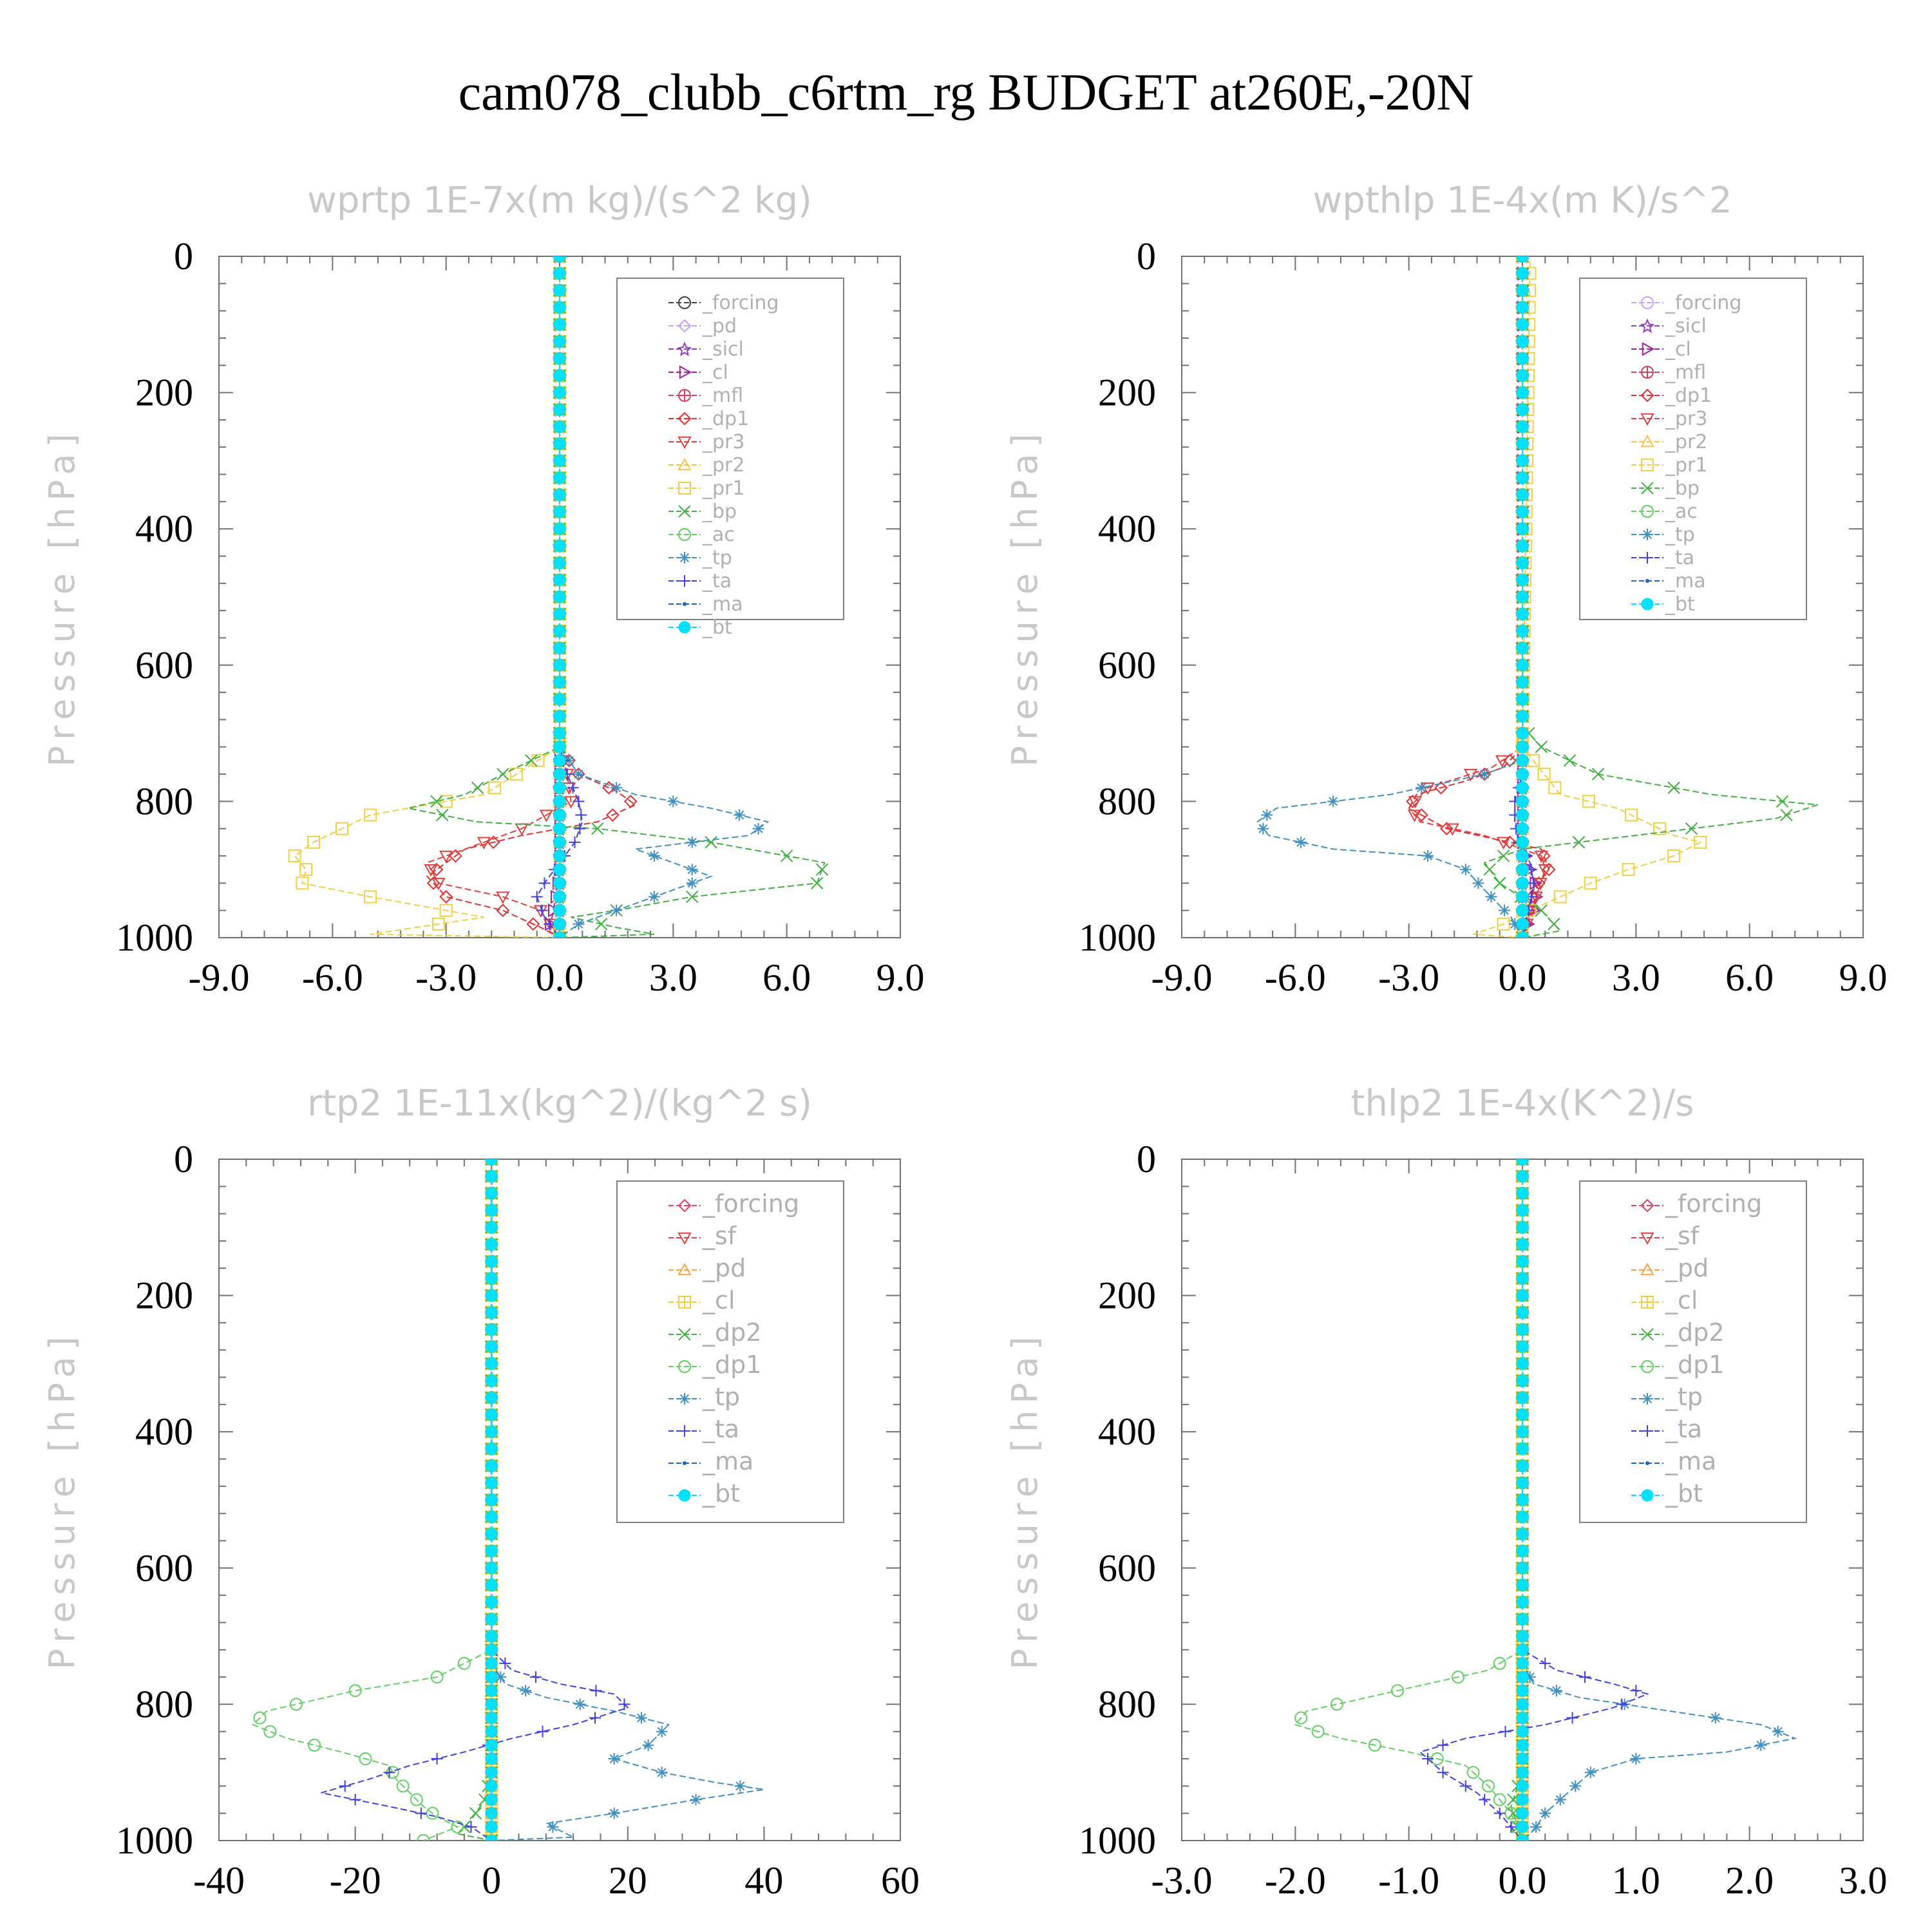  What do you see at coordinates (1523, 1103) in the screenshot?
I see `panel-title: thlp2 1E-4x(K^2)/s` at bounding box center [1523, 1103].